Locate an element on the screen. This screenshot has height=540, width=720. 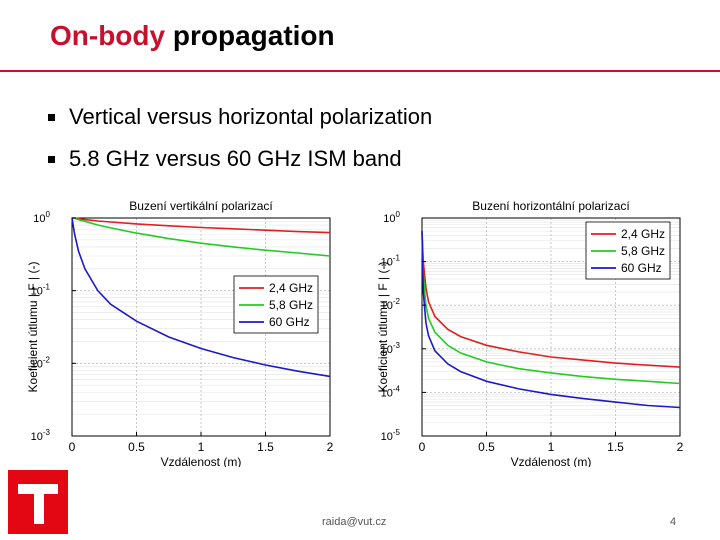
slide-title: On-body propagation is located at coordinates (192, 36).